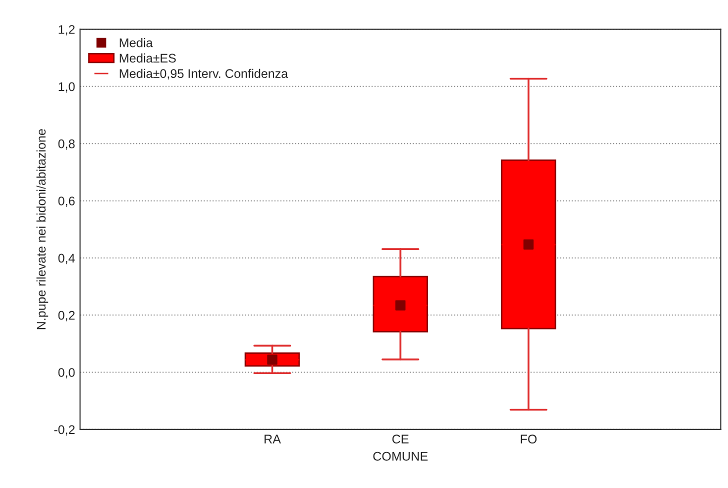 Image resolution: width=728 pixels, height=488 pixels. Describe the element at coordinates (272, 439) in the screenshot. I see `x-tick-label: RA` at that location.